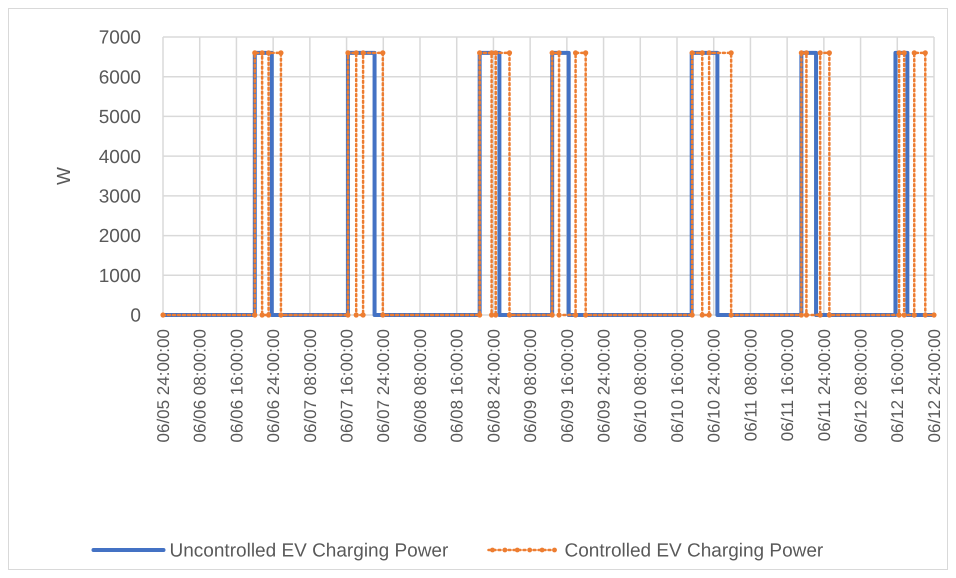  What do you see at coordinates (347, 385) in the screenshot?
I see `x-tick-label: 06/07 16:00:00` at bounding box center [347, 385].